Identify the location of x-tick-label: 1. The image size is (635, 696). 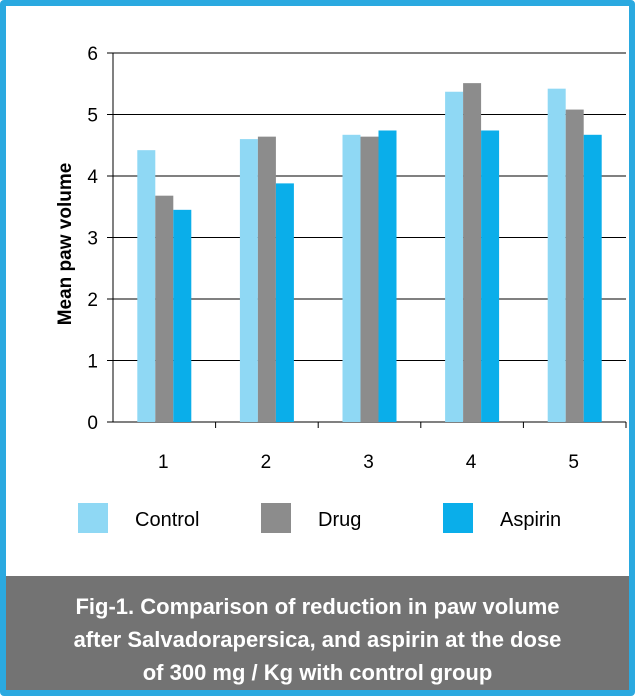
(163, 462).